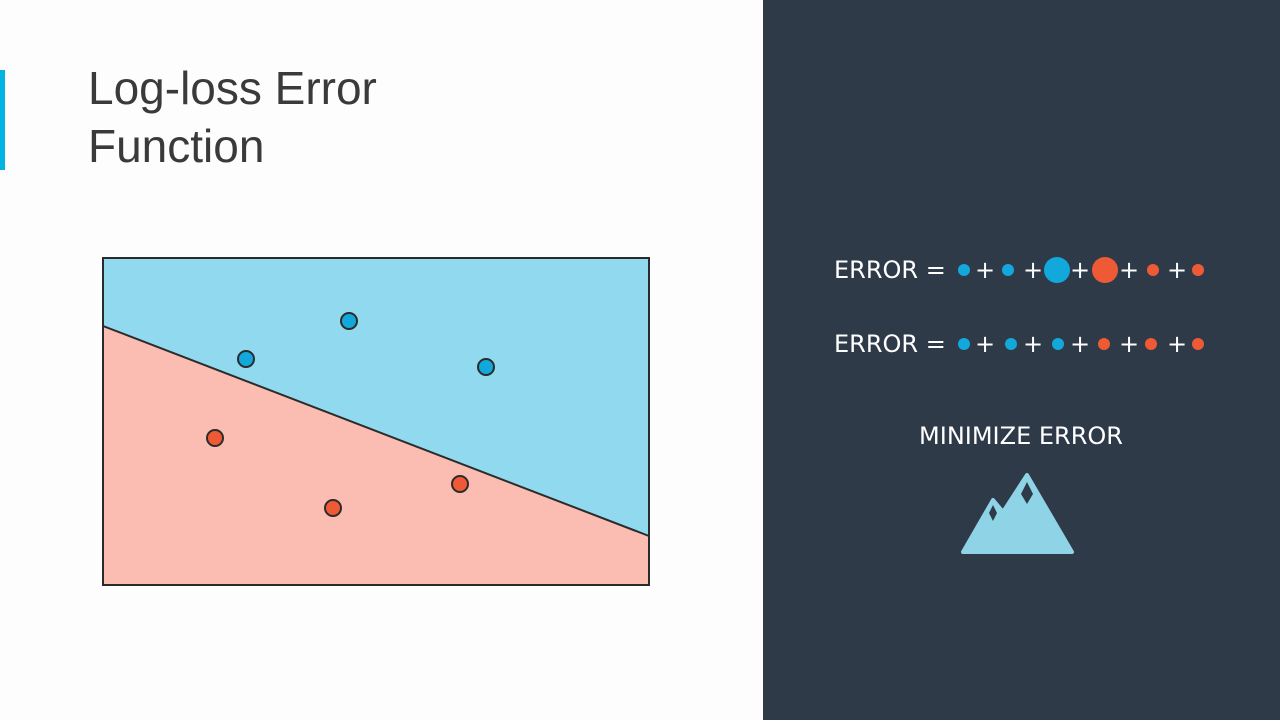  I want to click on title-line: Log-loss Error, so click(232, 88).